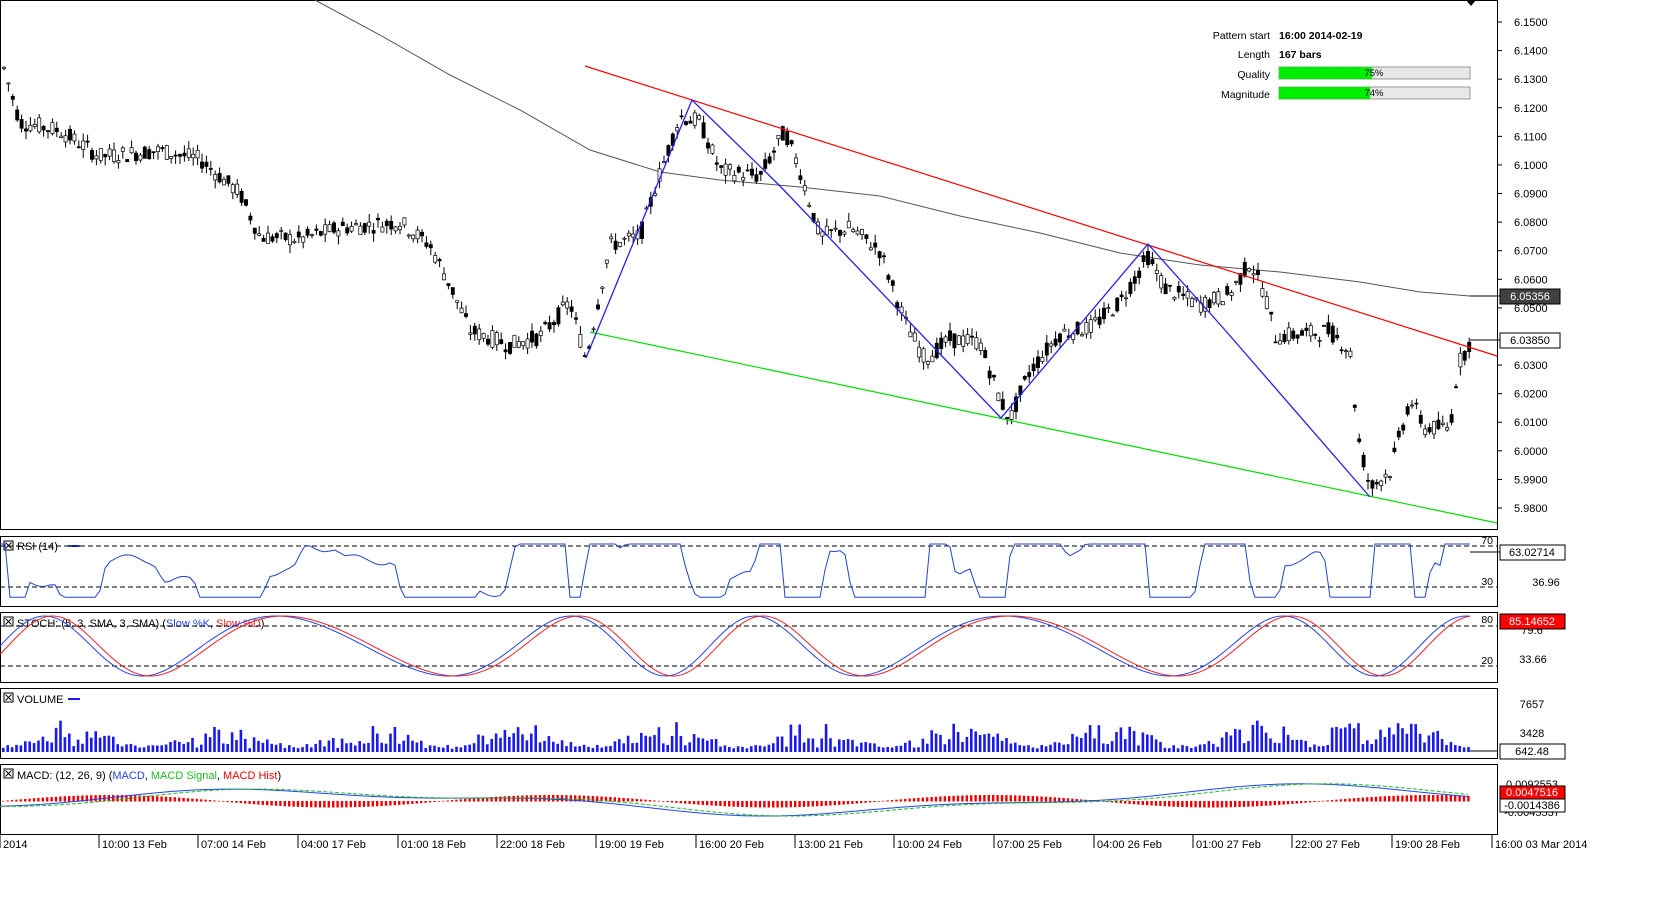 This screenshot has width=1655, height=900. What do you see at coordinates (1531, 509) in the screenshot?
I see `price-tick-label: 5.9800` at bounding box center [1531, 509].